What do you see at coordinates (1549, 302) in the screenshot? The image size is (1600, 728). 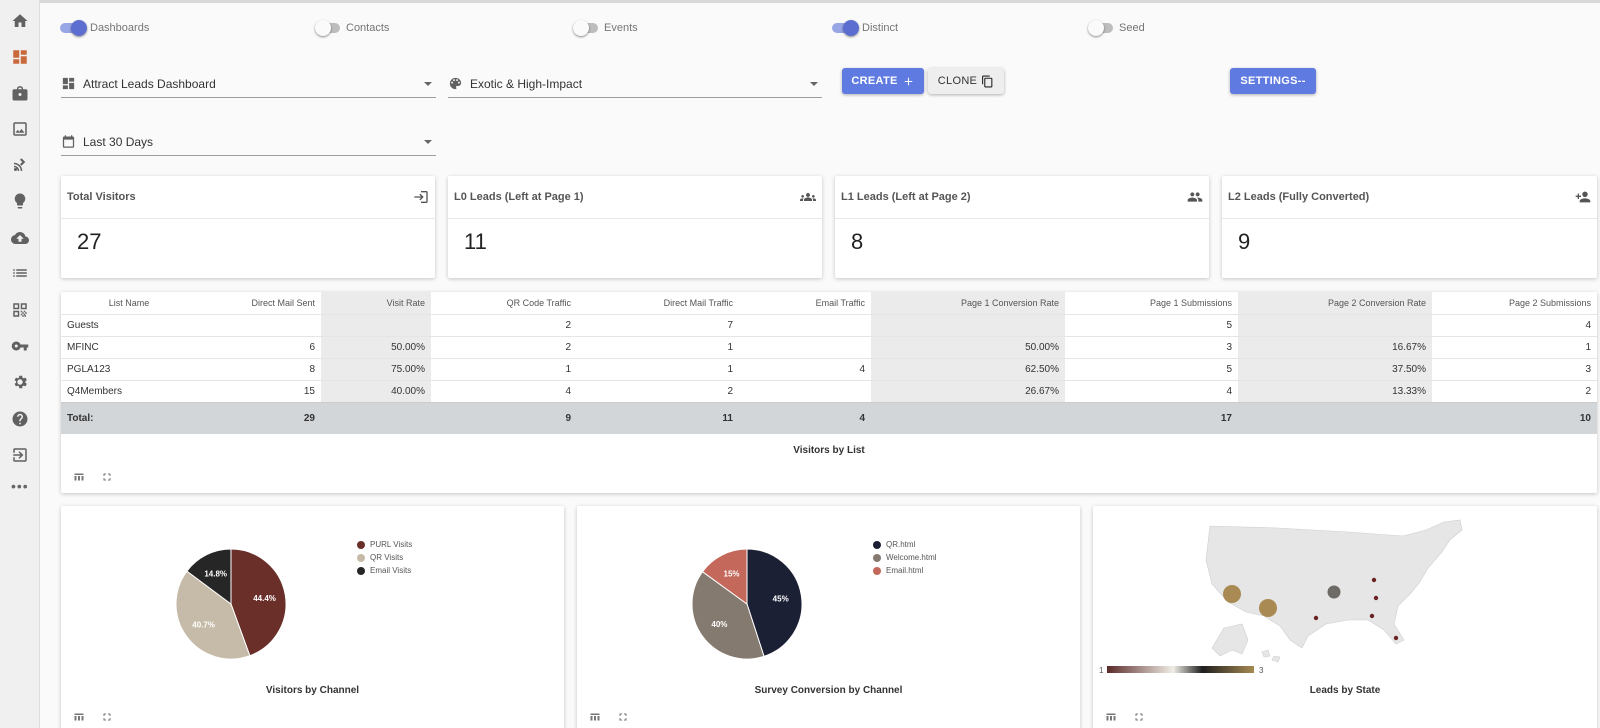 I see `column-header: Page 2 Submissions` at bounding box center [1549, 302].